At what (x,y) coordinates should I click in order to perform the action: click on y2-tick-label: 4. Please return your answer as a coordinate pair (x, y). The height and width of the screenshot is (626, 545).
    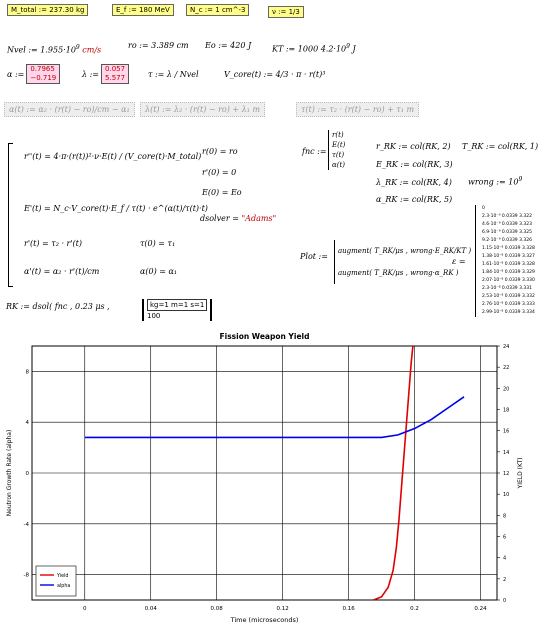
    Looking at the image, I should click on (504, 559).